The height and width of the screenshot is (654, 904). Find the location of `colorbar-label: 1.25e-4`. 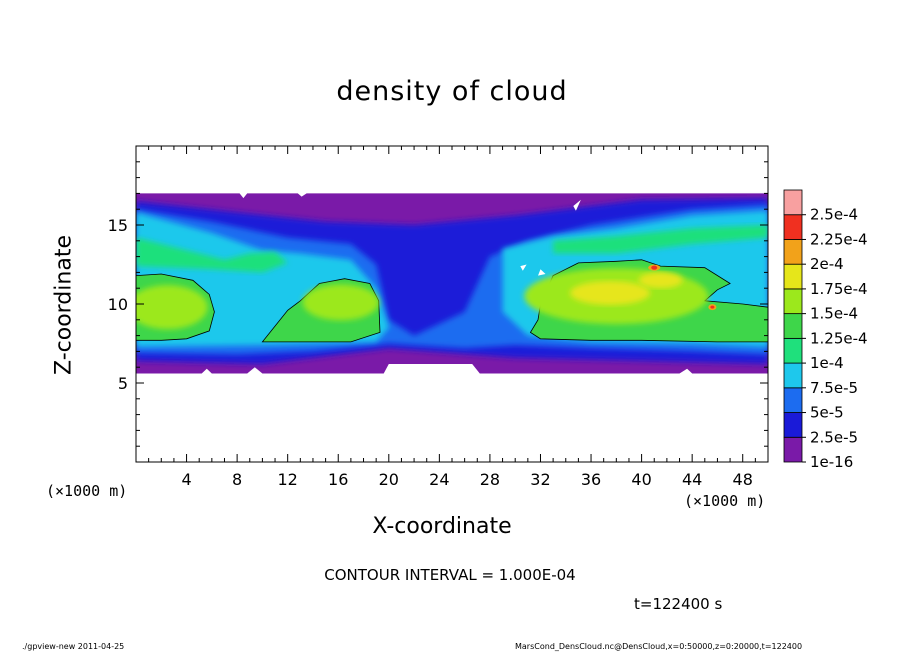

colorbar-label: 1.25e-4 is located at coordinates (839, 338).